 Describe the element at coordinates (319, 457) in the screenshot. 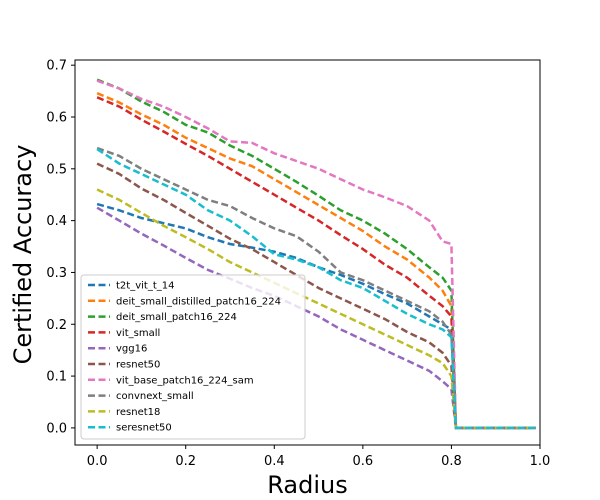

I see `x-axis-ticks: 0.0 0.2 0.4 0.6 0.8 1.0` at that location.